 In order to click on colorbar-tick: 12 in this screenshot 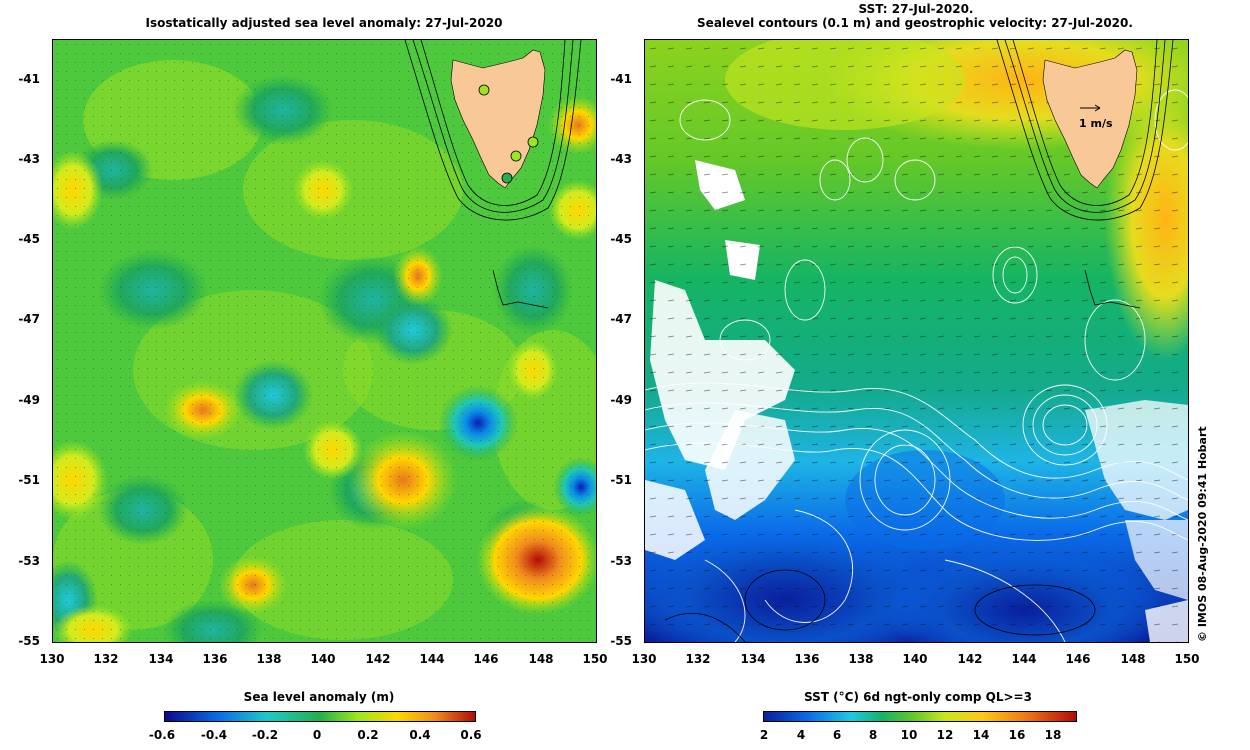, I will do `click(945, 735)`.